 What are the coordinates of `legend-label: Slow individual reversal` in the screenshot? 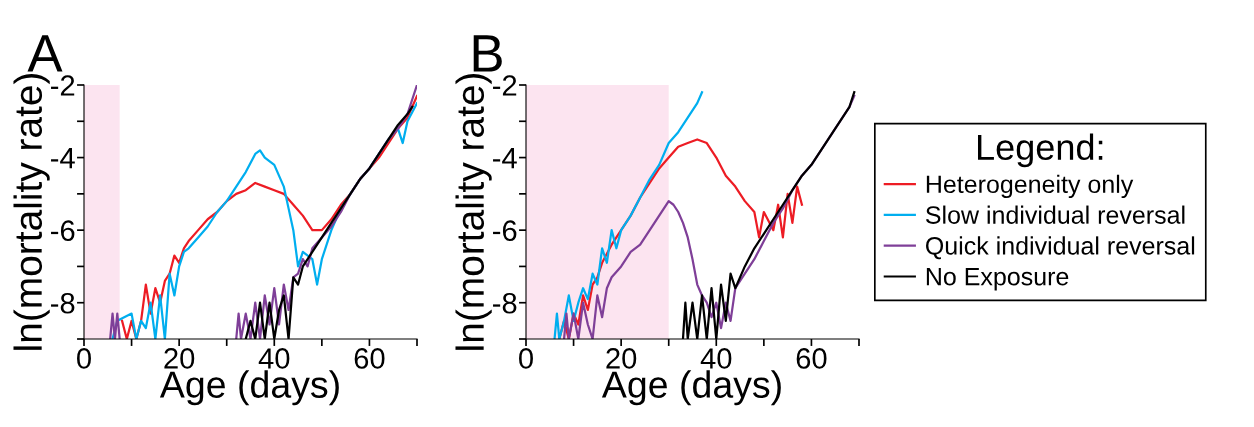 It's located at (1055, 214).